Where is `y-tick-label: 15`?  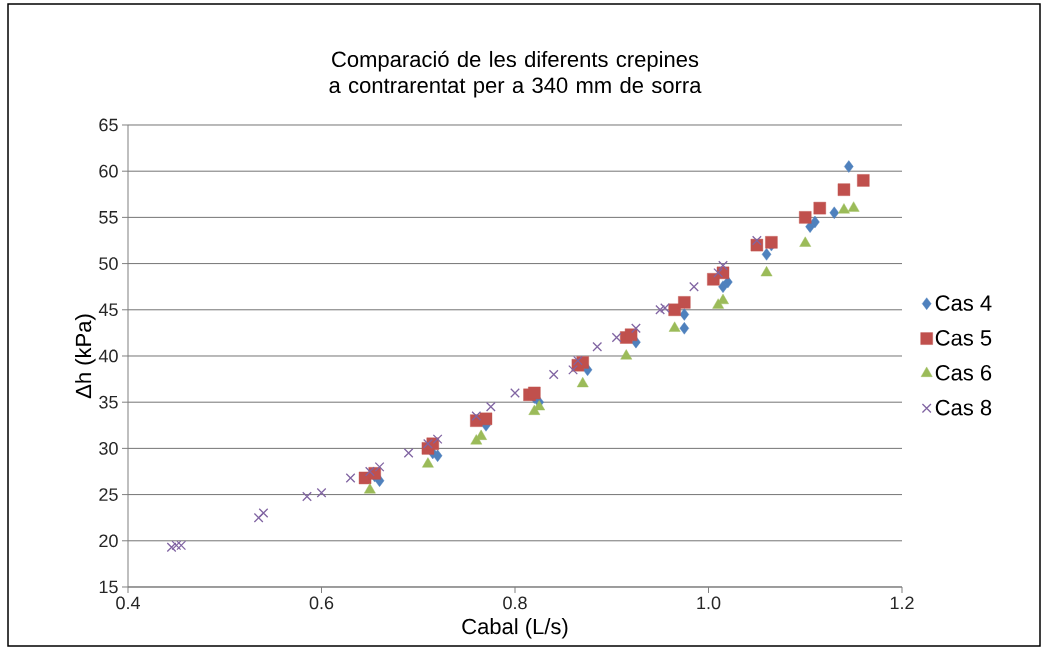 y-tick-label: 15 is located at coordinates (108, 587).